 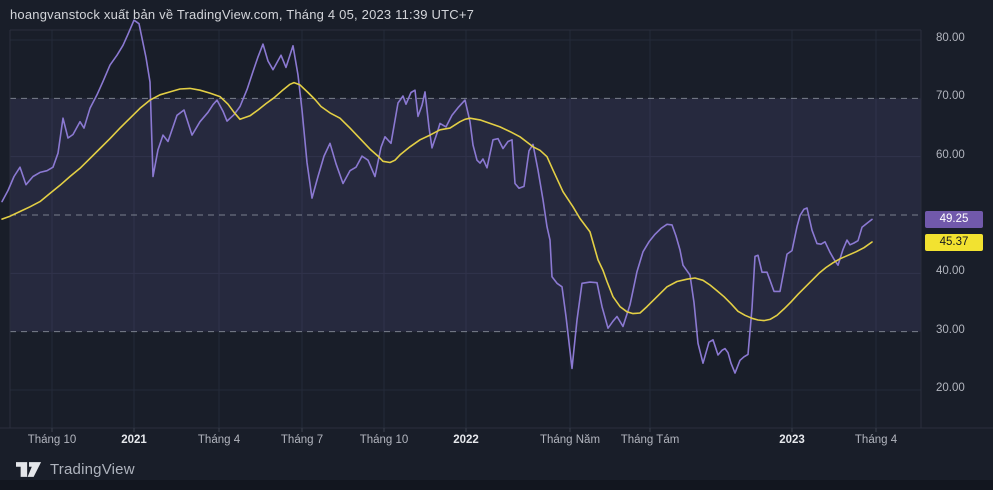 I want to click on footer-bar: TradingView, so click(x=75, y=469).